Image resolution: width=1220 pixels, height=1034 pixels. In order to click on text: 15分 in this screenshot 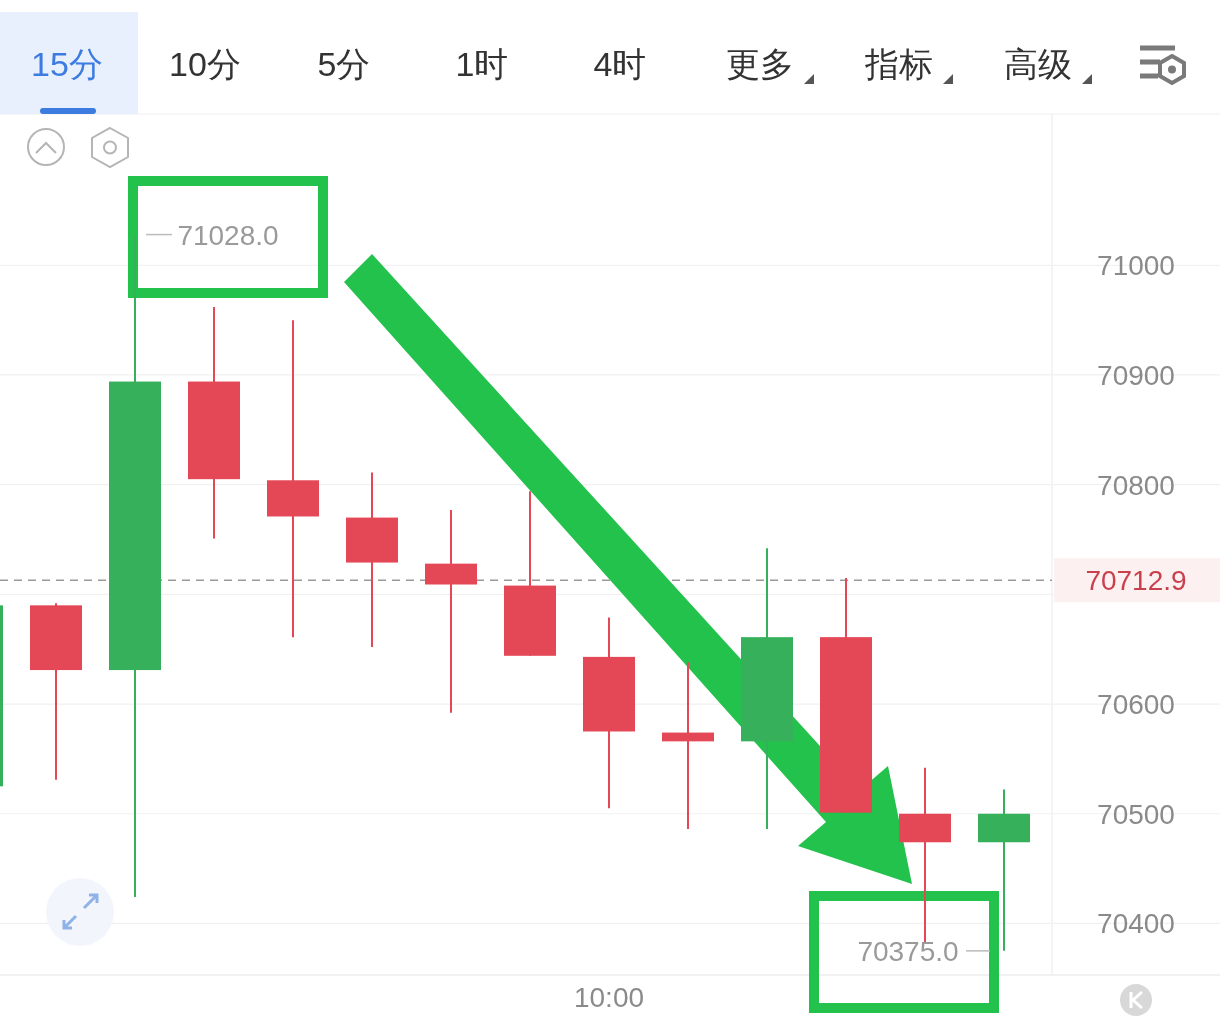, I will do `click(67, 64)`.